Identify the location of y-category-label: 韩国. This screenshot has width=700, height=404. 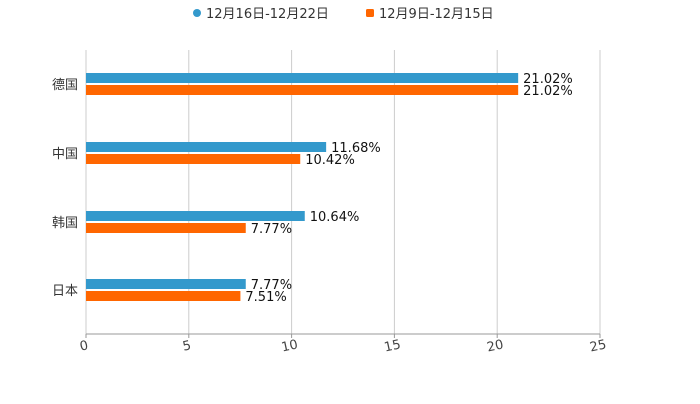
(65, 223).